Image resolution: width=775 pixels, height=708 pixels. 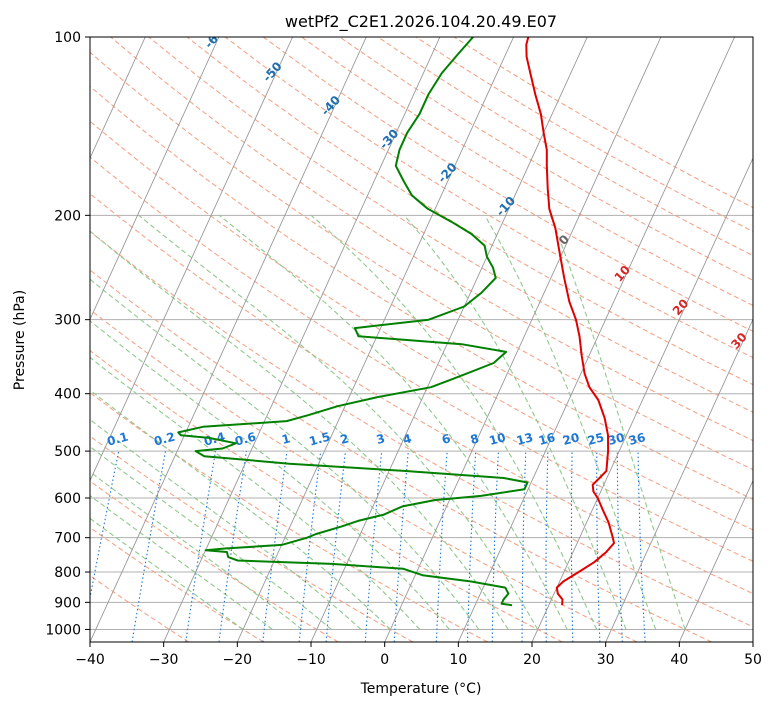 What do you see at coordinates (63, 630) in the screenshot?
I see `y-tick-label: 1000` at bounding box center [63, 630].